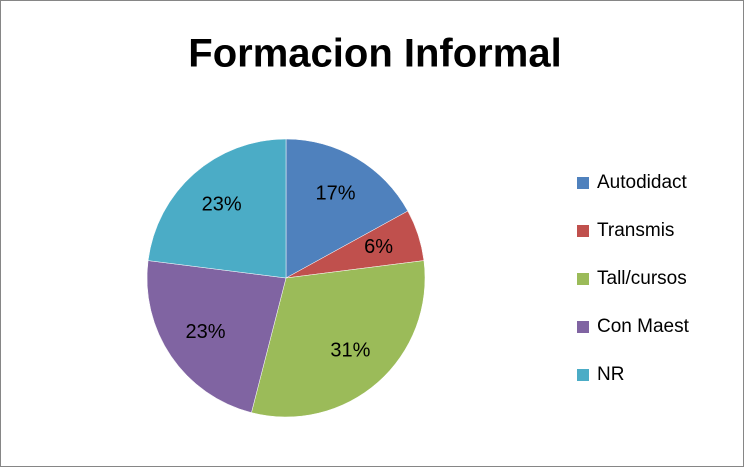 This screenshot has height=467, width=744. Describe the element at coordinates (350, 350) in the screenshot. I see `data-label: 31%` at that location.